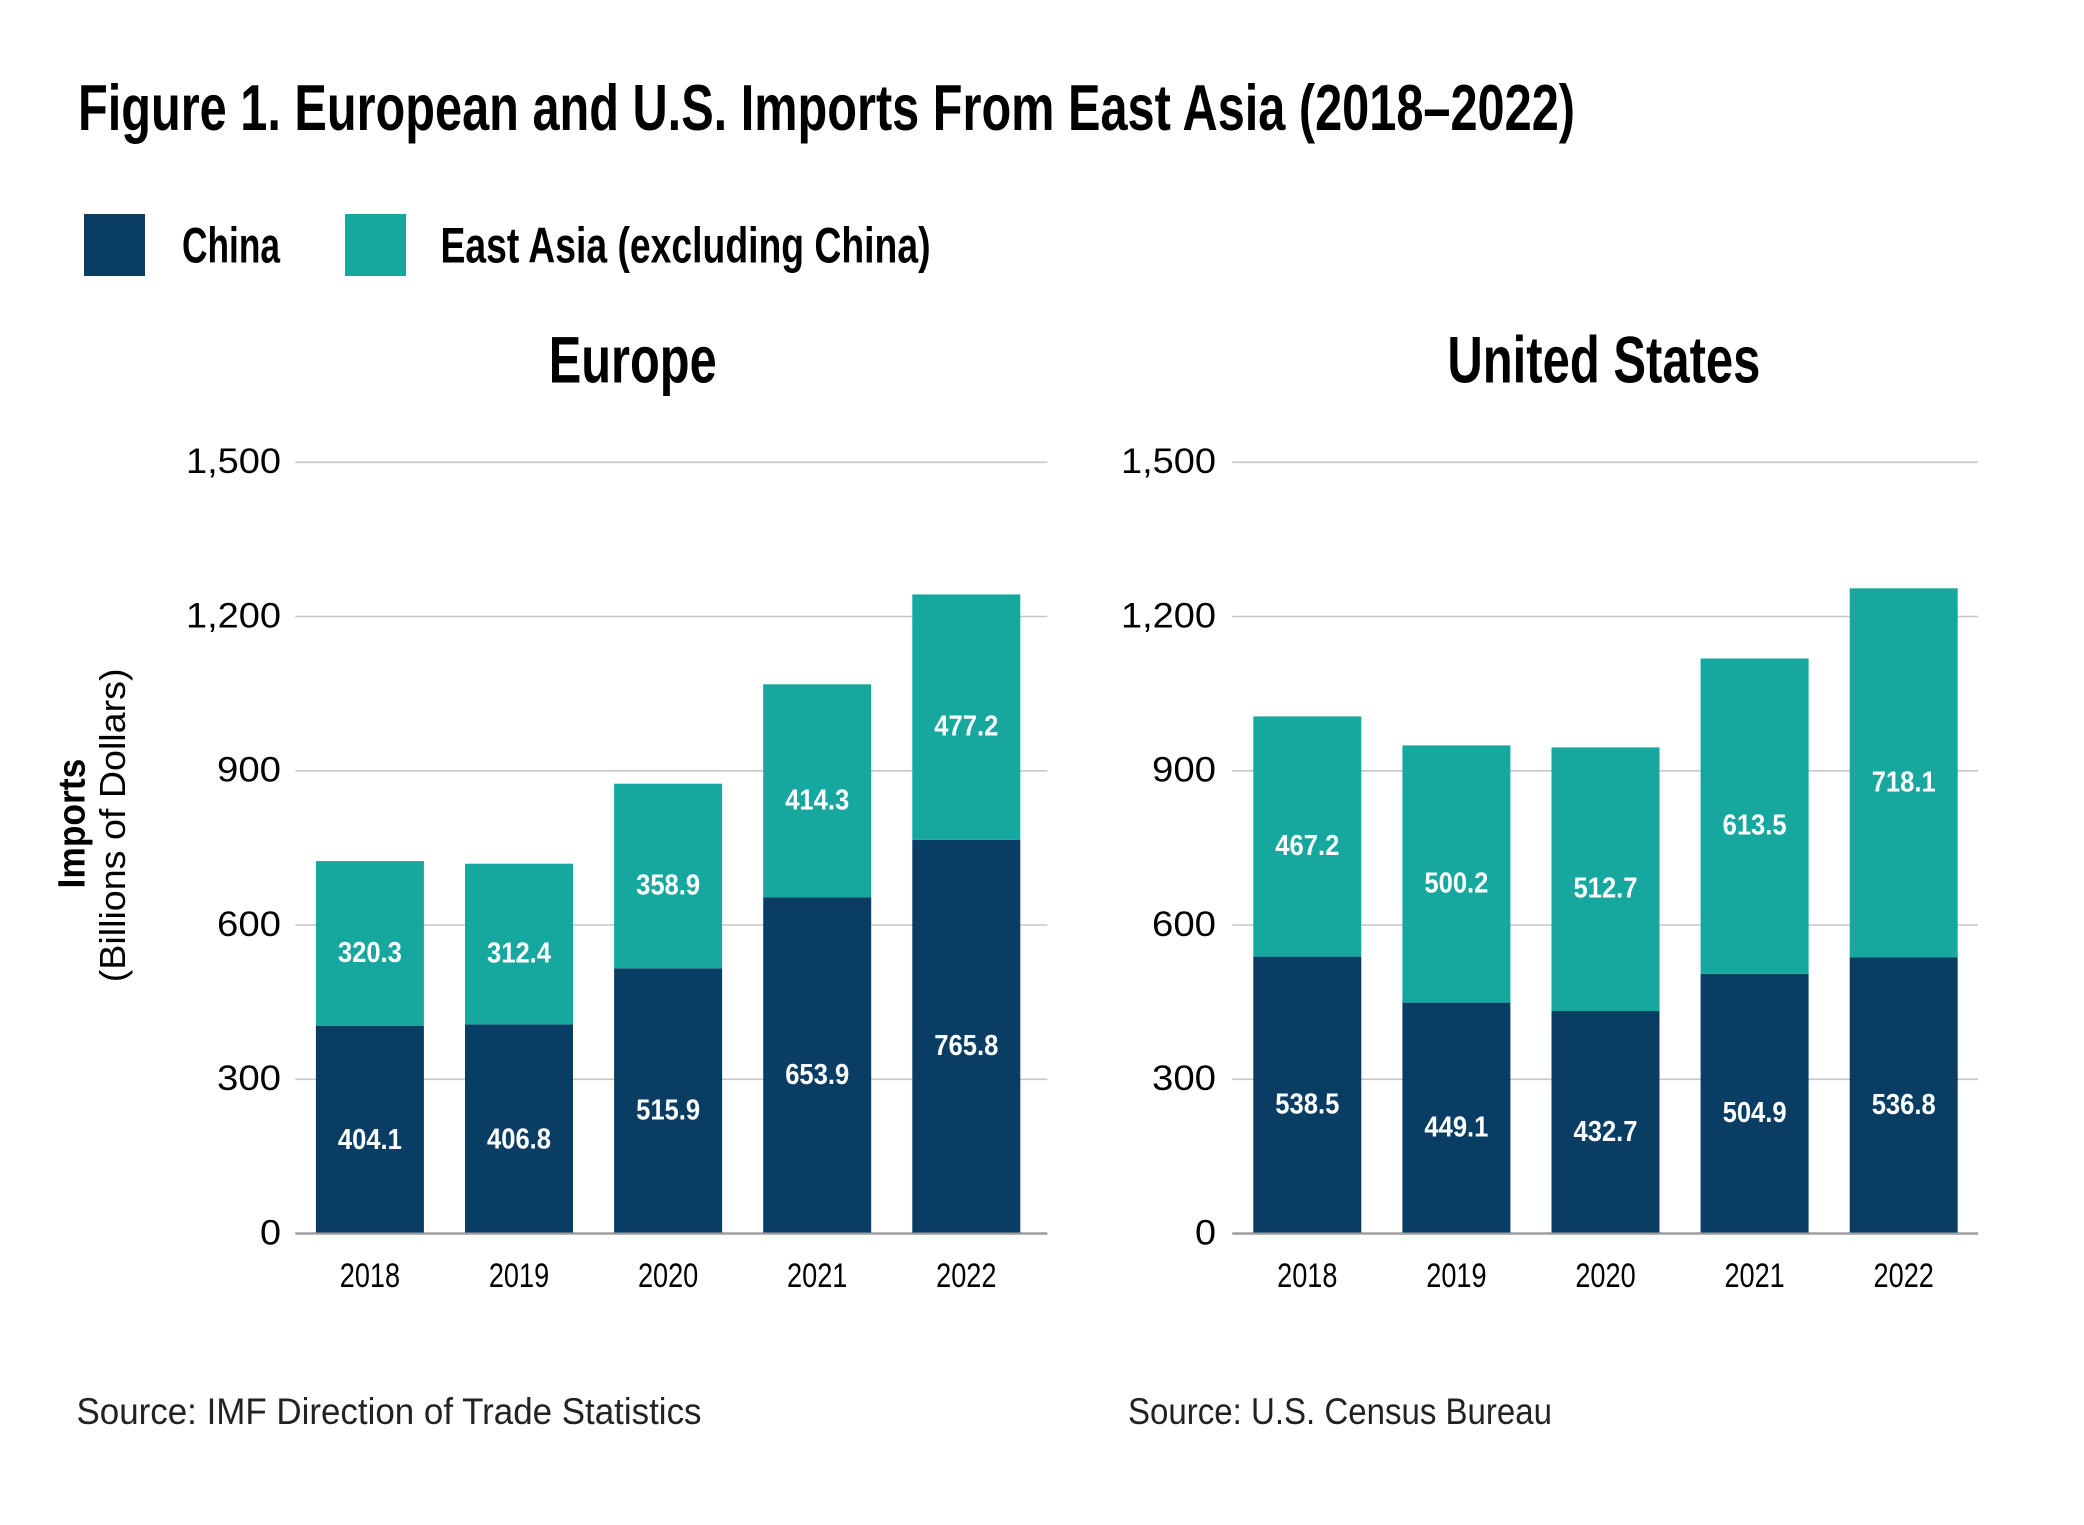 The width and height of the screenshot is (2084, 1525). Describe the element at coordinates (1904, 782) in the screenshot. I see `svg-text: 718.1` at that location.